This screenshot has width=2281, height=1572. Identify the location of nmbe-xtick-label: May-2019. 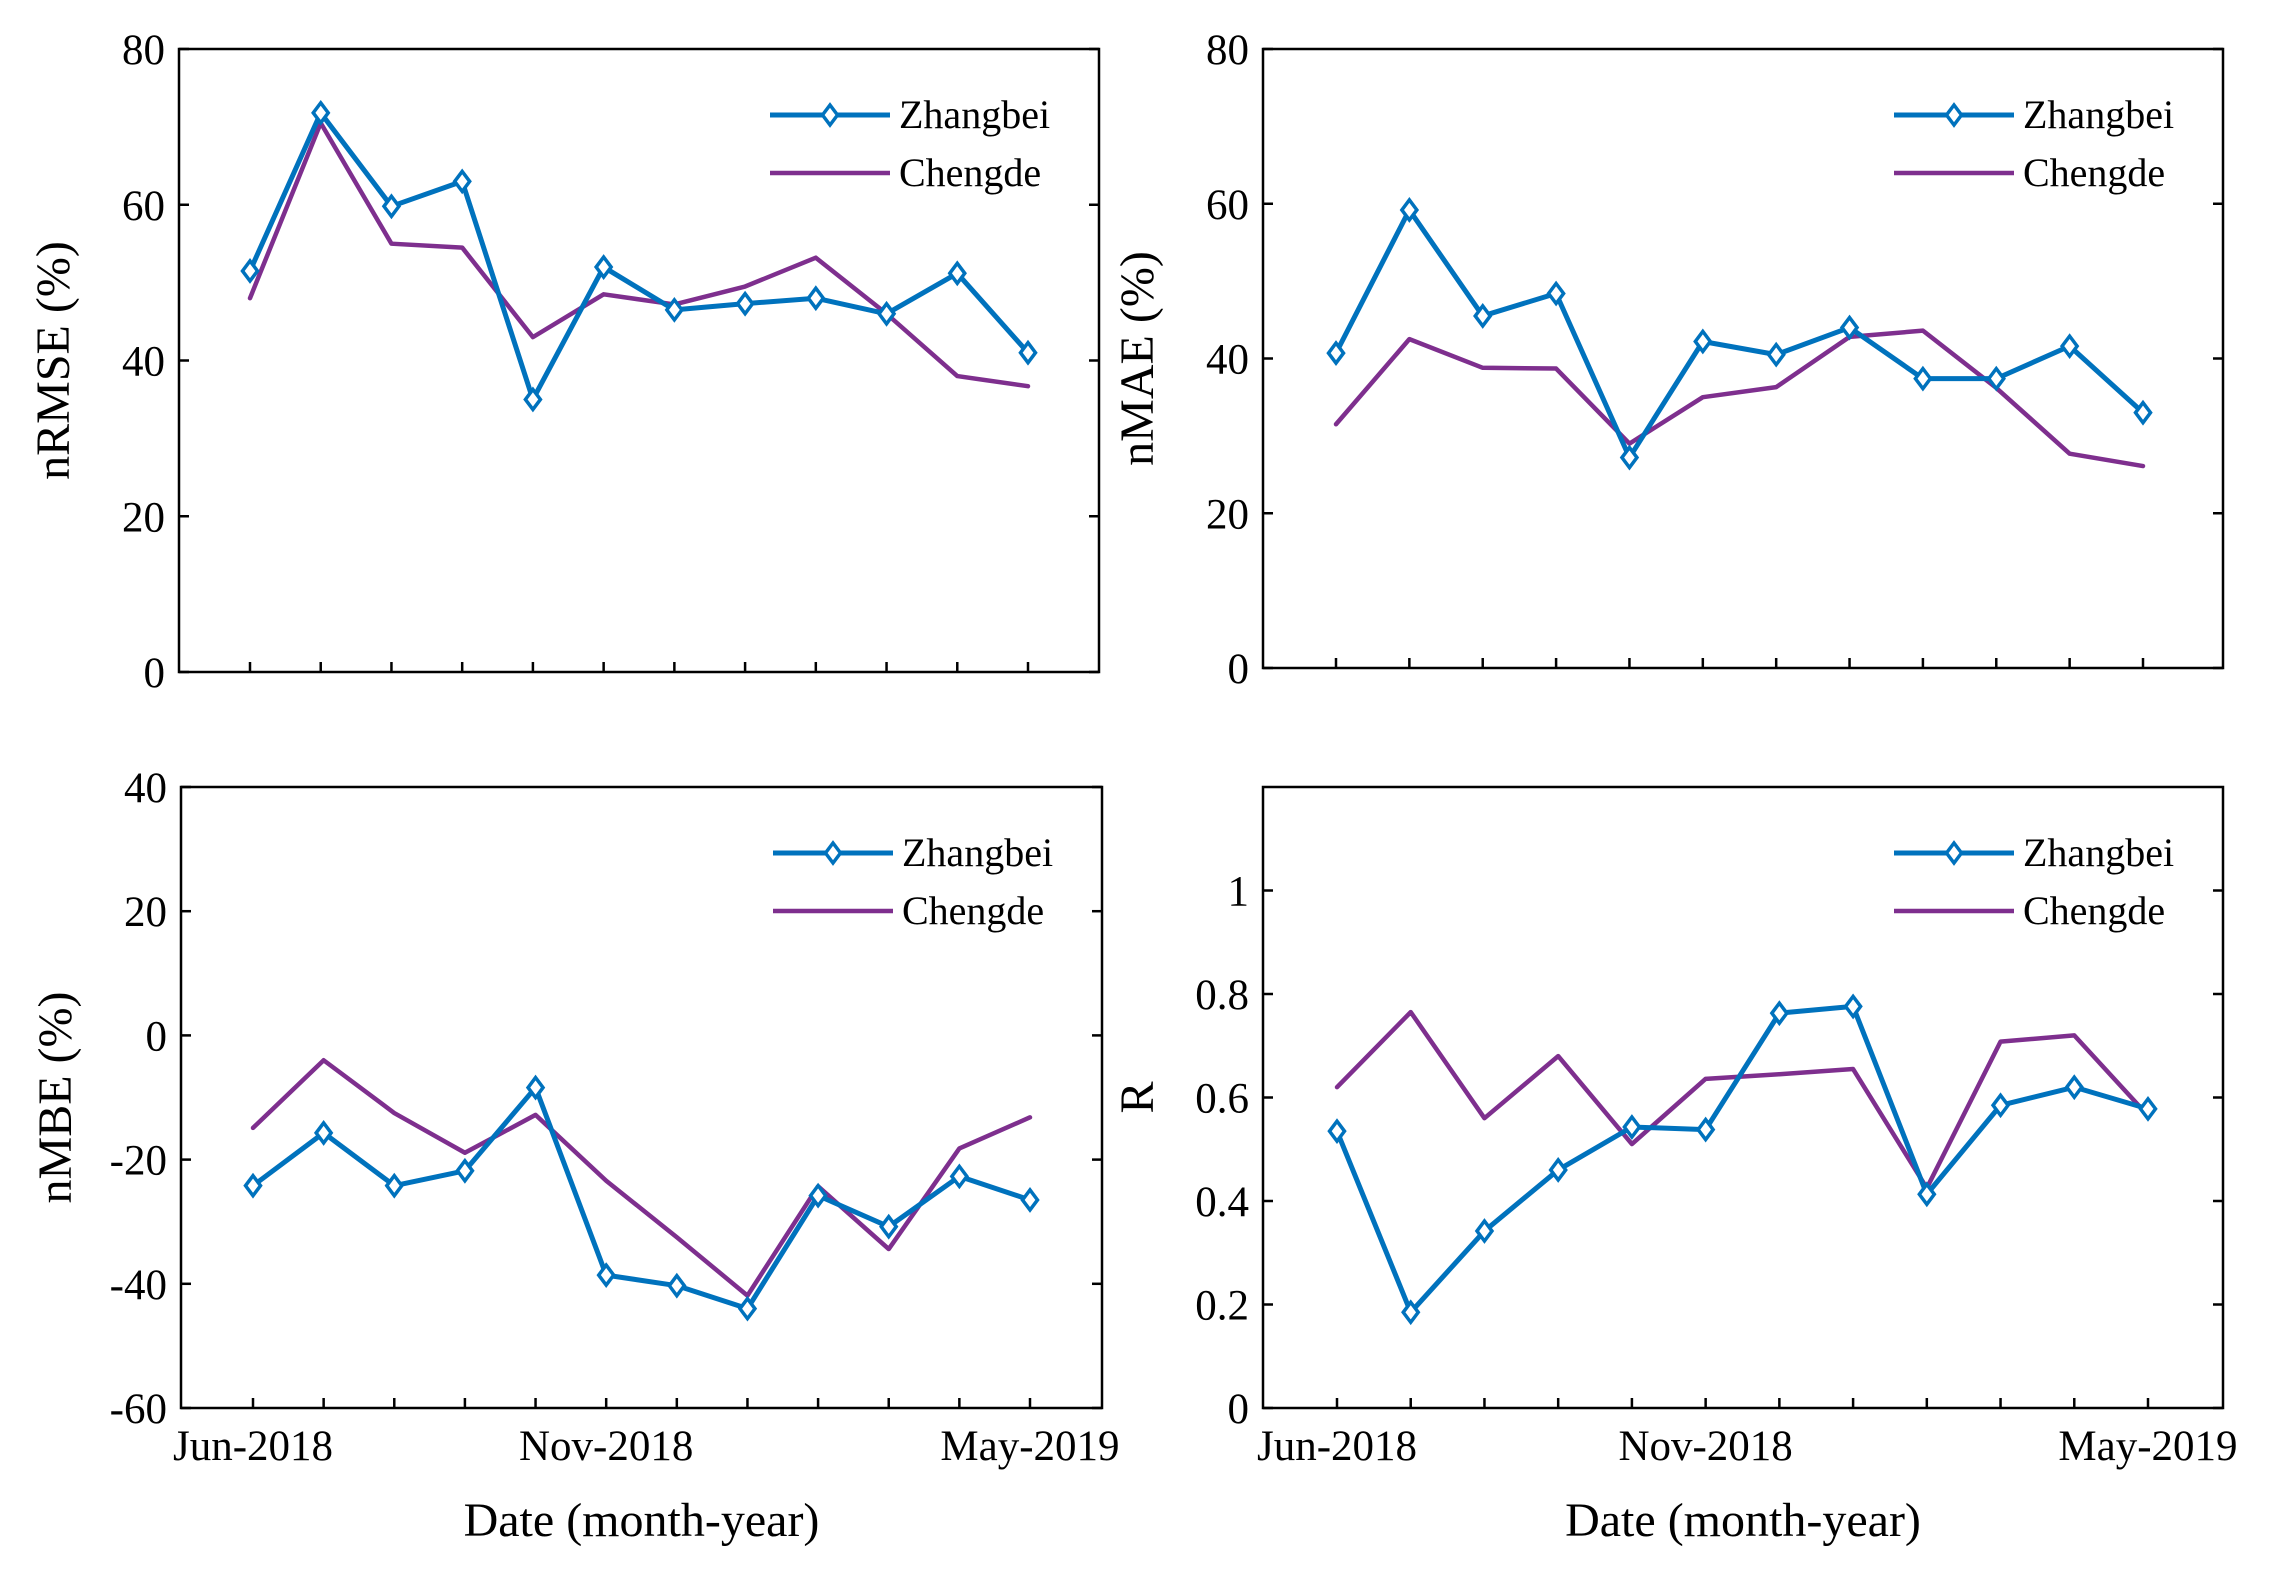
(1029, 1446).